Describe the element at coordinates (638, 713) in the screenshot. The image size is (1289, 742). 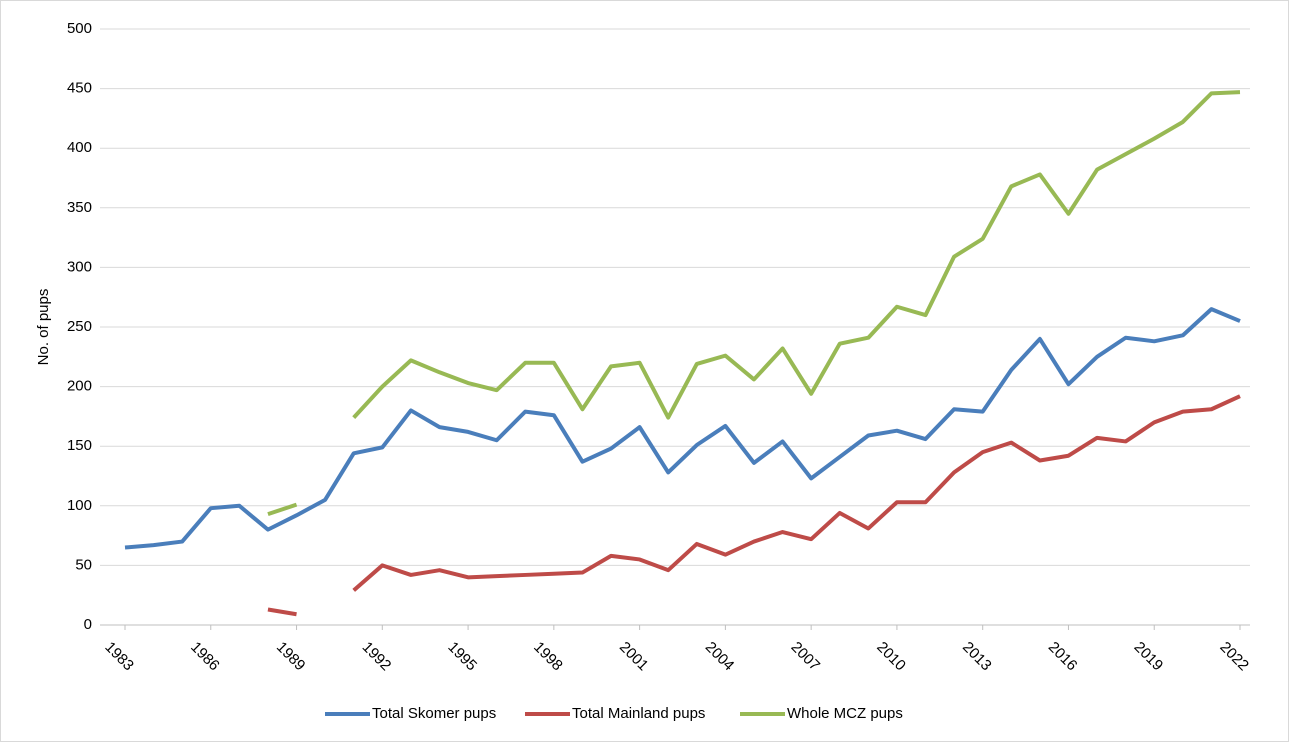
I see `legend-label: Total Mainland pups` at that location.